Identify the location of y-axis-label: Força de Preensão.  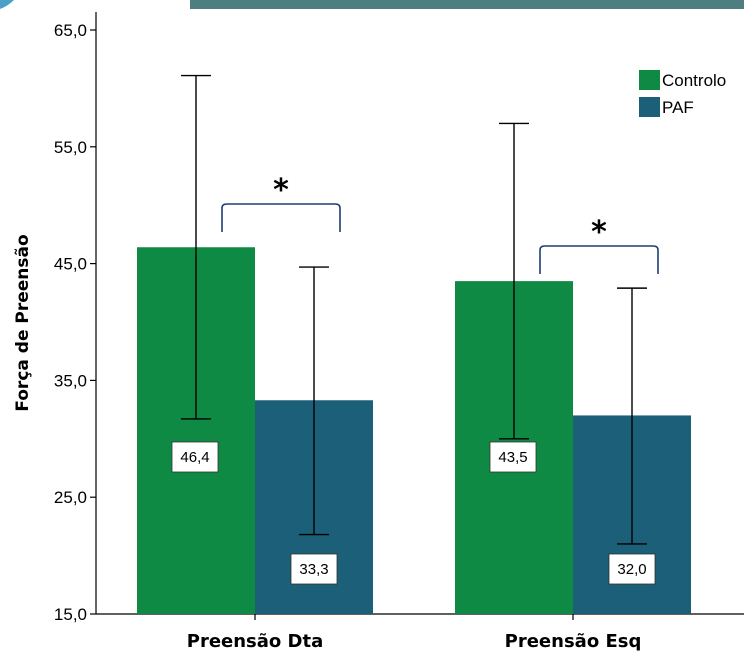
(23, 322).